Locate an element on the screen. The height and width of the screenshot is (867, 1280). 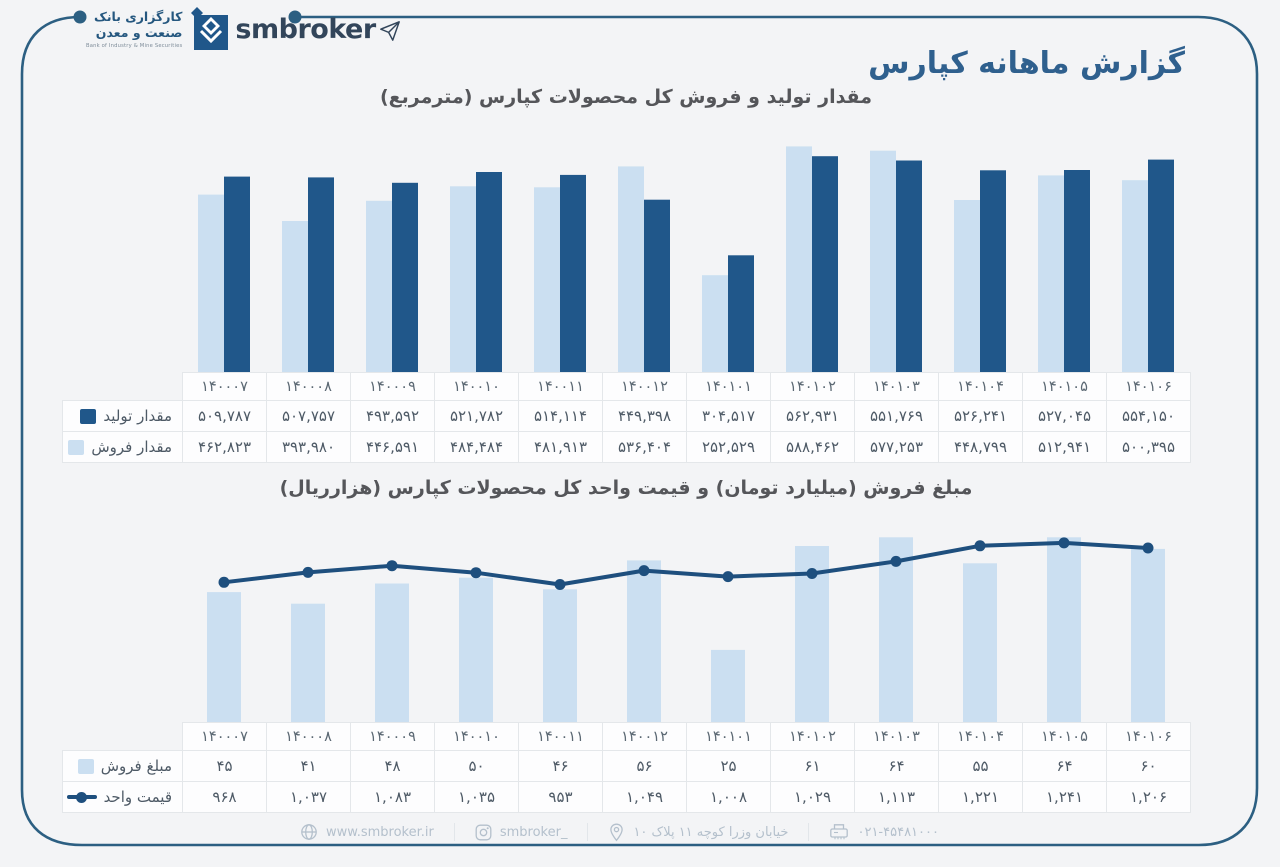
globe-icon is located at coordinates (309, 832).